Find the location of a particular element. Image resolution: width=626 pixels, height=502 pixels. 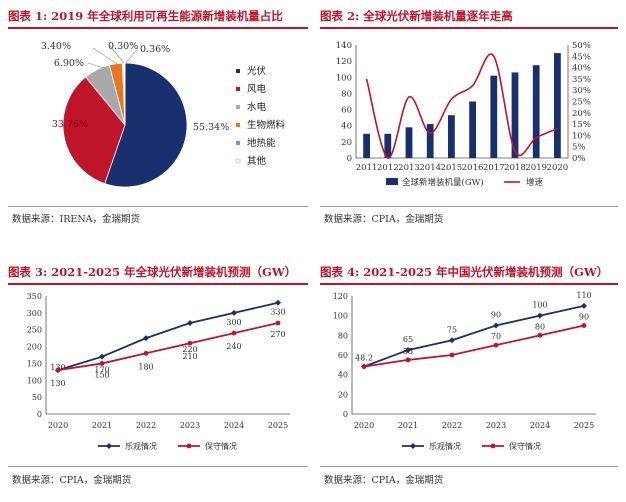

y-tick-right: 40% is located at coordinates (581, 69).